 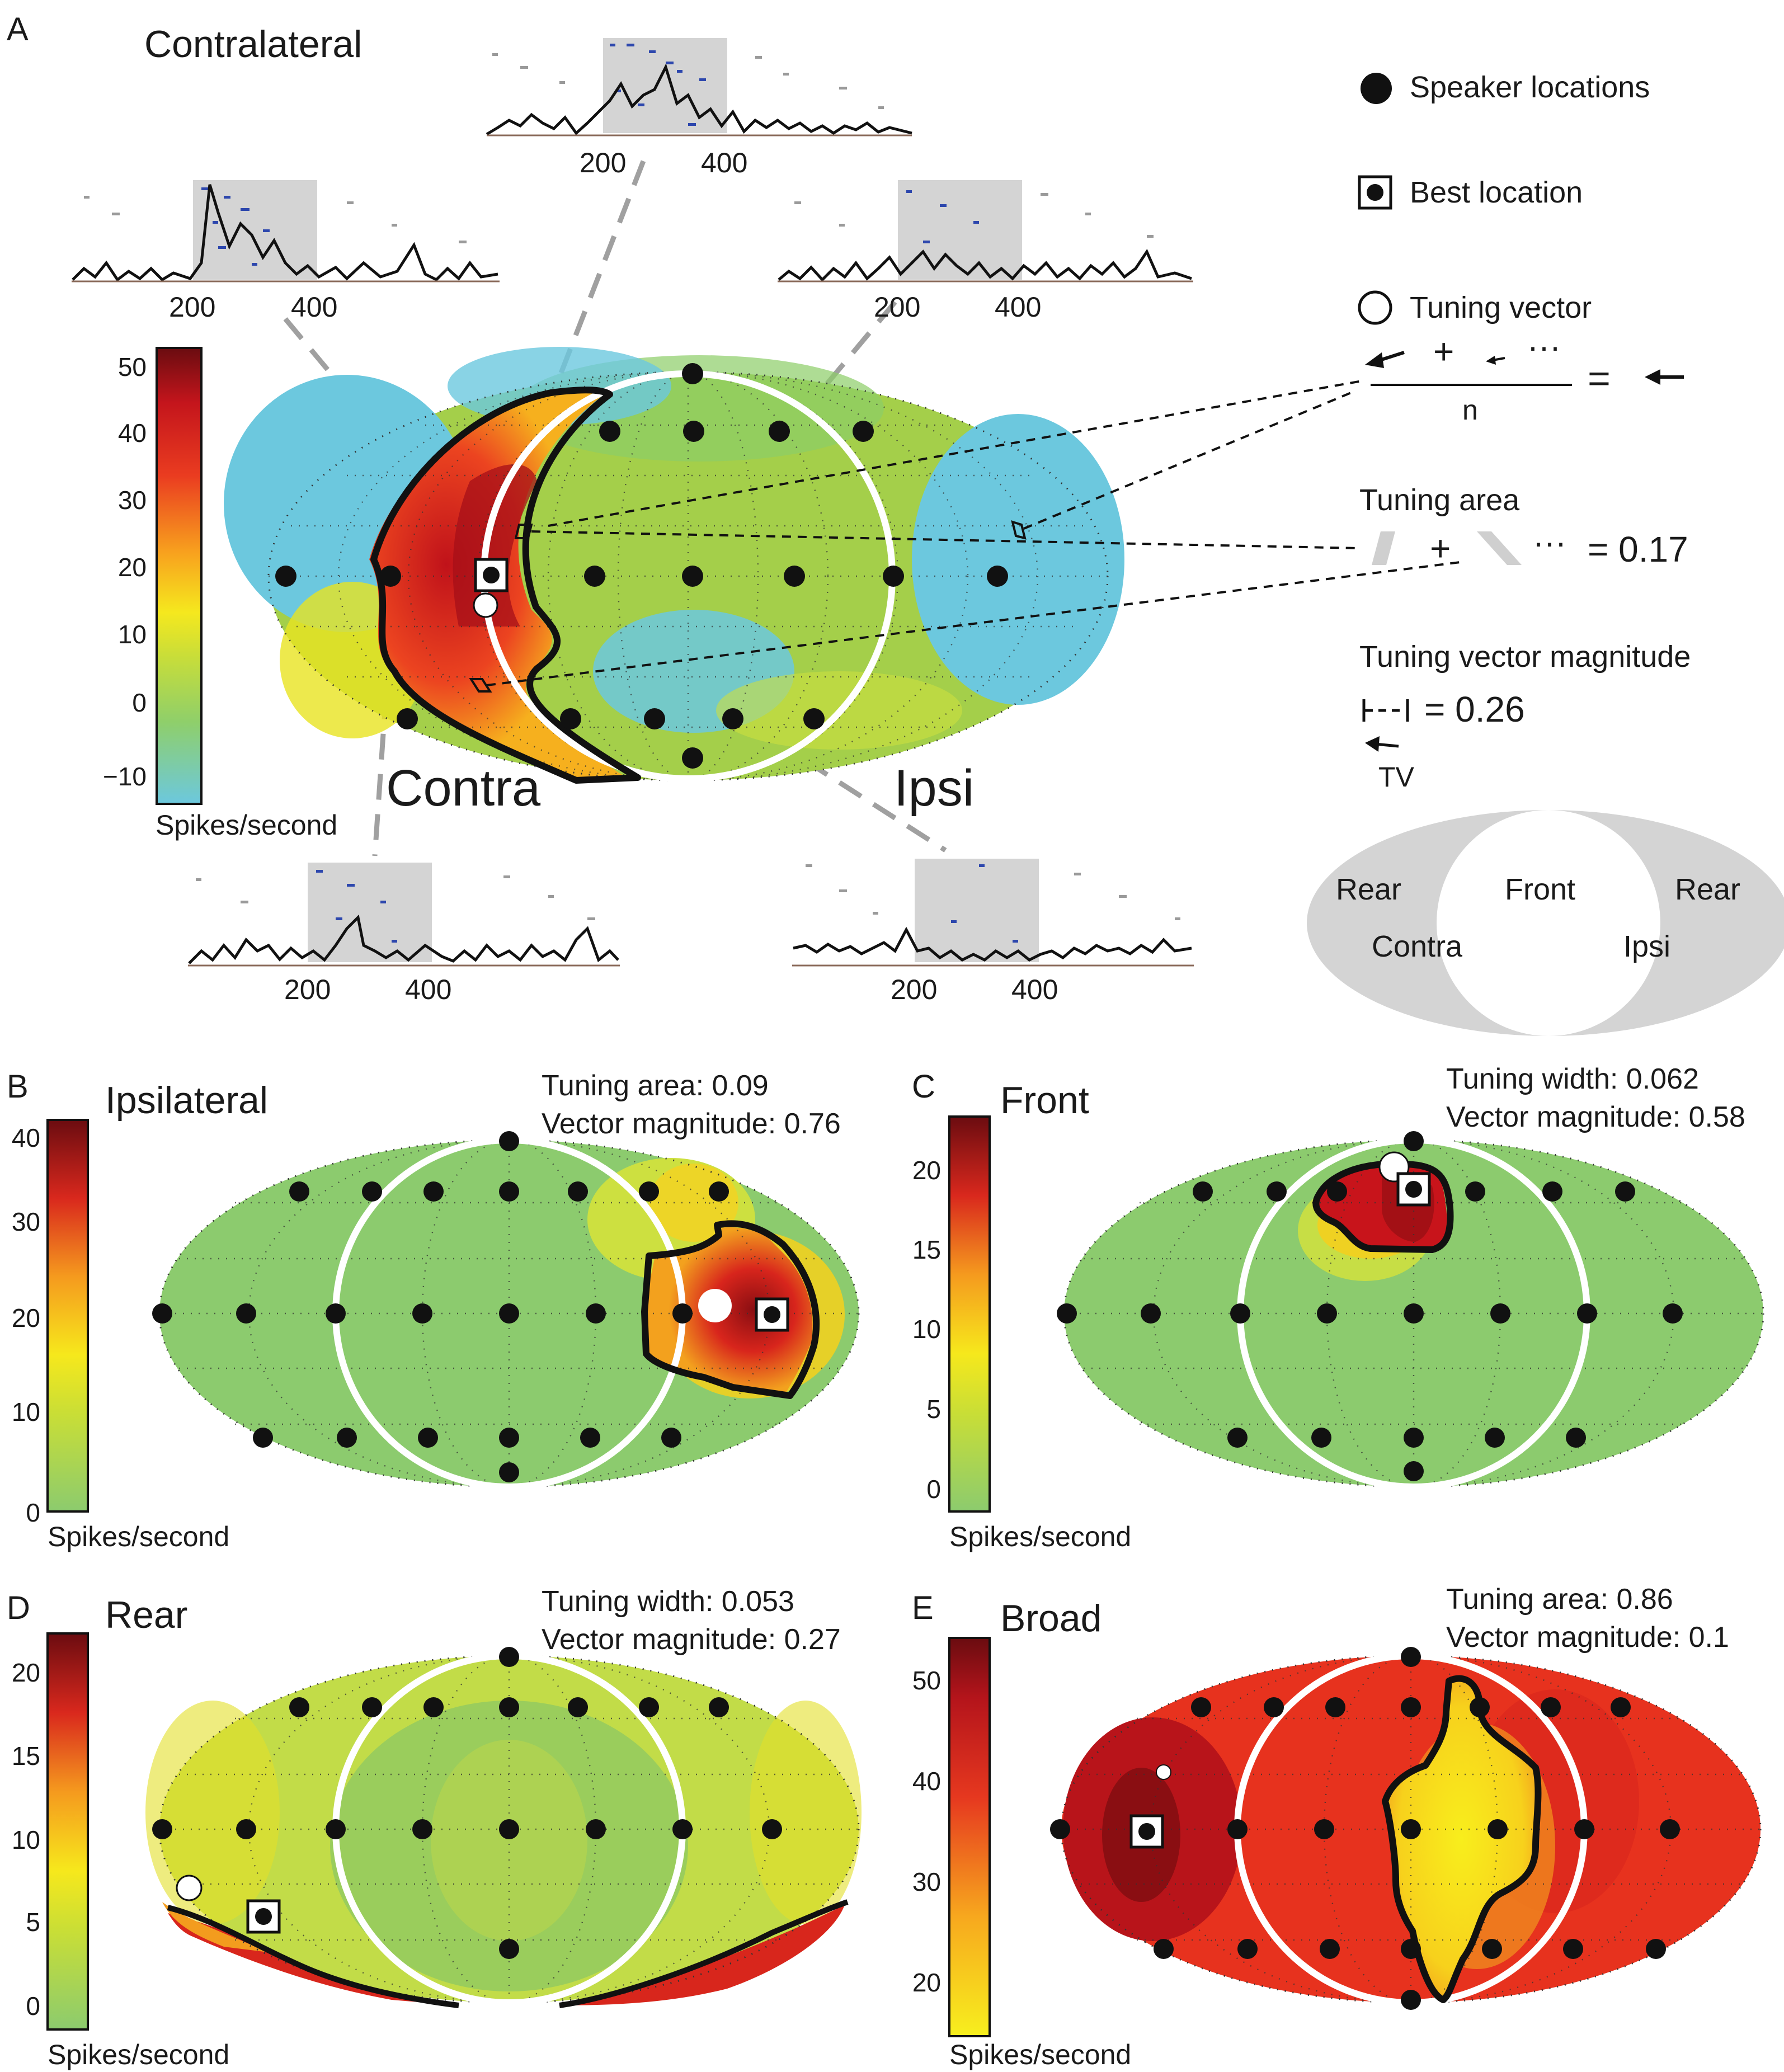 What do you see at coordinates (1439, 500) in the screenshot?
I see `legend-tuning-area-title: Tuning area` at bounding box center [1439, 500].